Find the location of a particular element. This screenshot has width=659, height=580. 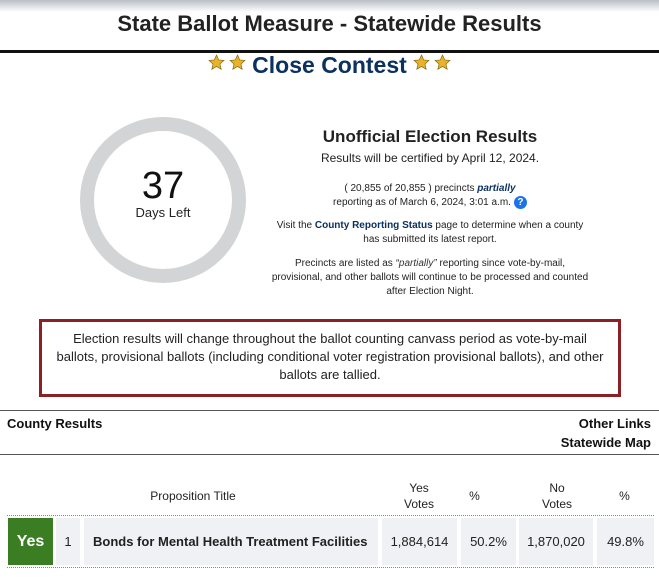

partially-emphasis: partially is located at coordinates (496, 188).